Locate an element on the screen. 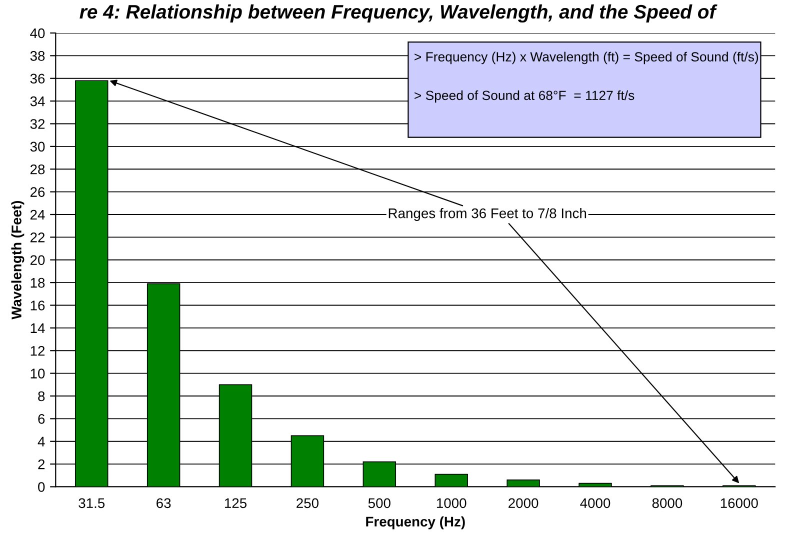 This screenshot has width=795, height=550. x-axis-title: Frequency (Hz) is located at coordinates (415, 523).